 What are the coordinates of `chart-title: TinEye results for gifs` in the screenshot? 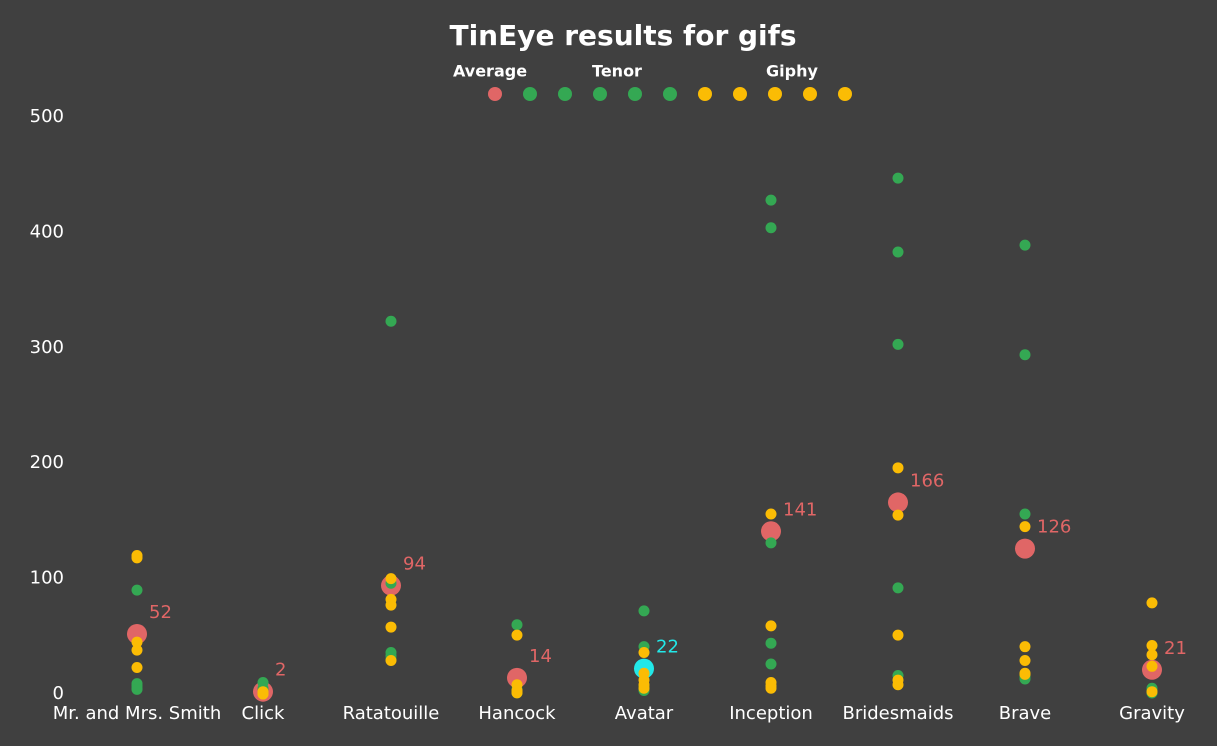 It's located at (622, 35).